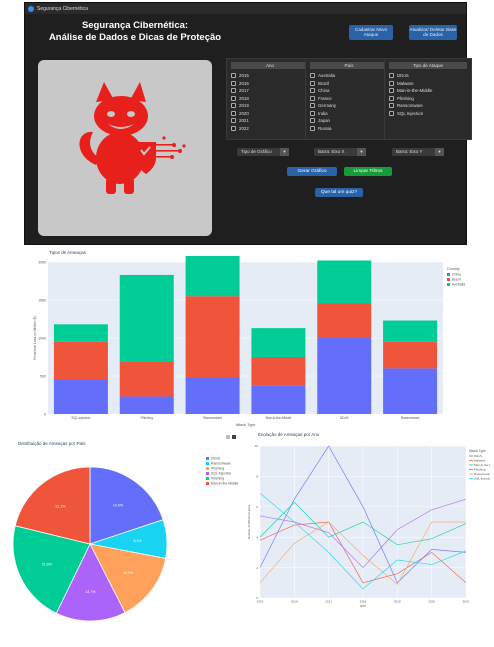 This screenshot has height=647, width=494. What do you see at coordinates (349, 91) in the screenshot?
I see `country-option: China` at bounding box center [349, 91].